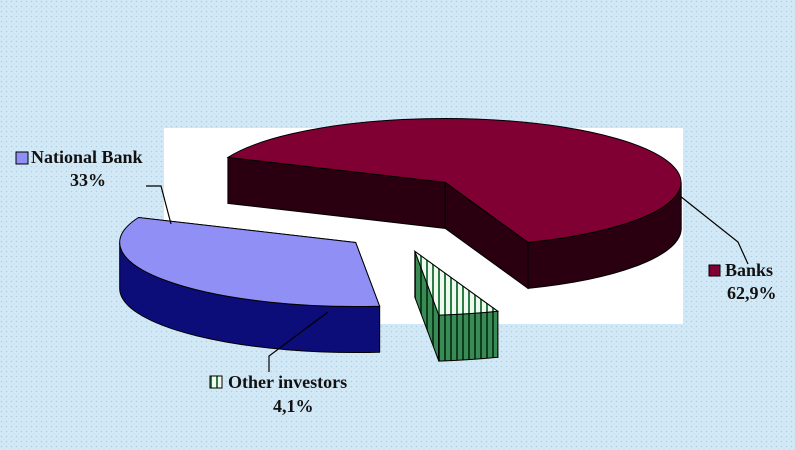  What do you see at coordinates (278, 394) in the screenshot?
I see `label-other-investors: Other investors 4,1%` at bounding box center [278, 394].